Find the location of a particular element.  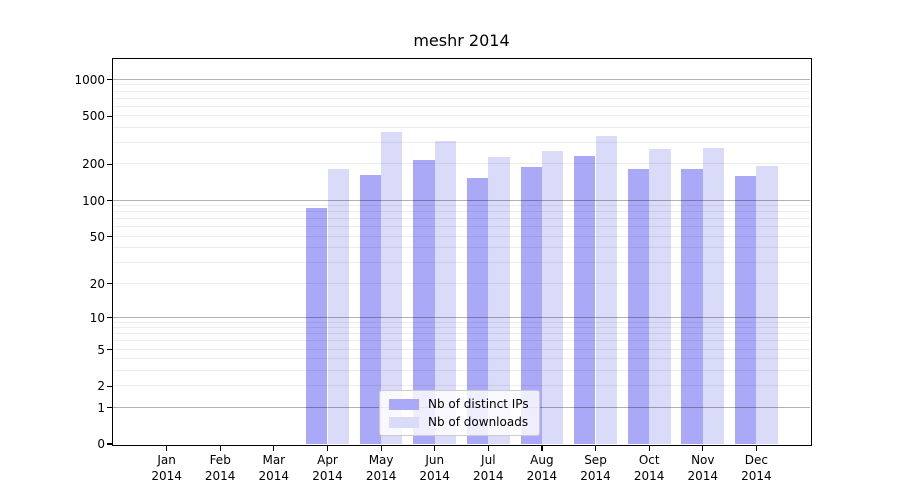

bar-ips-jul is located at coordinates (477, 310).